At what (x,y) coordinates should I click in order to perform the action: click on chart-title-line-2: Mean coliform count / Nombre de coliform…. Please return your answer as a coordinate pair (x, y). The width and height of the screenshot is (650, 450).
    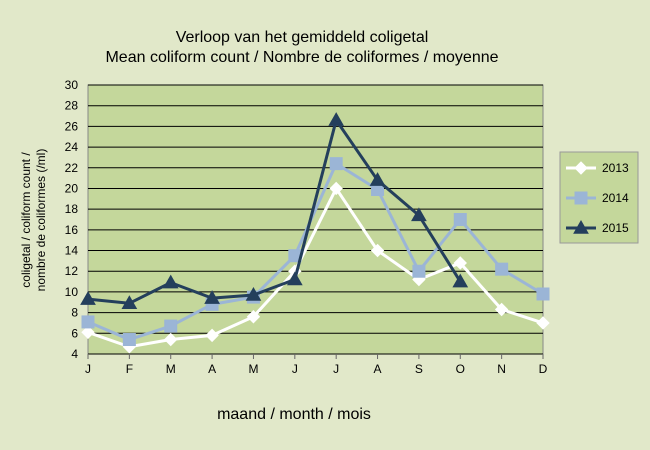
    Looking at the image, I should click on (301, 57).